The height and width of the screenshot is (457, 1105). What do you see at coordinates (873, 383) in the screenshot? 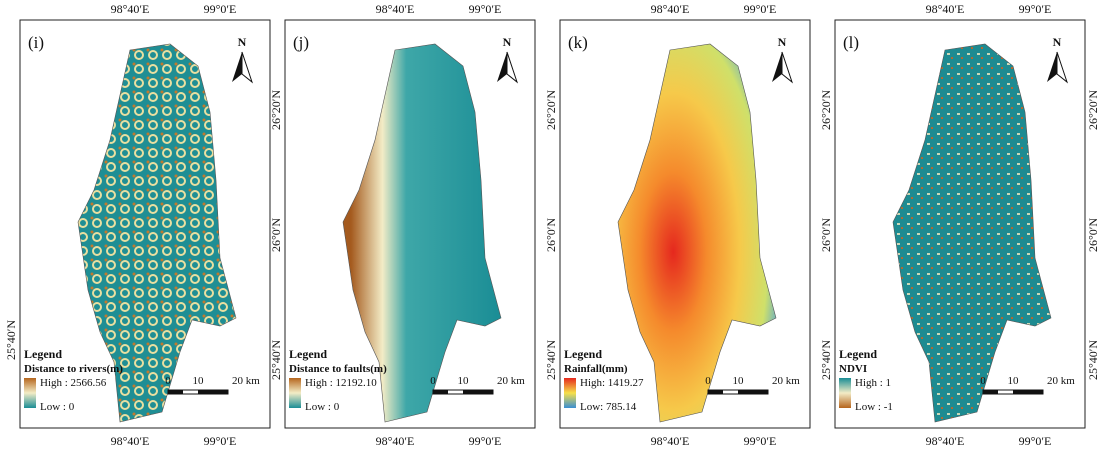
I see `legend-high: High : 1` at bounding box center [873, 383].